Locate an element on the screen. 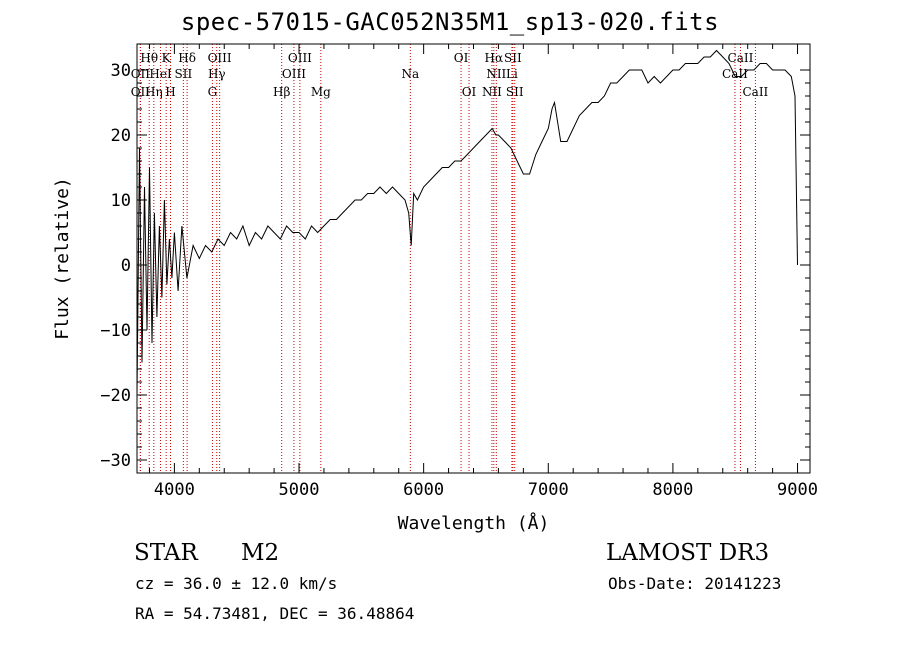 Image resolution: width=900 pixels, height=649 pixels. y-tick-label: −30 is located at coordinates (115, 461).